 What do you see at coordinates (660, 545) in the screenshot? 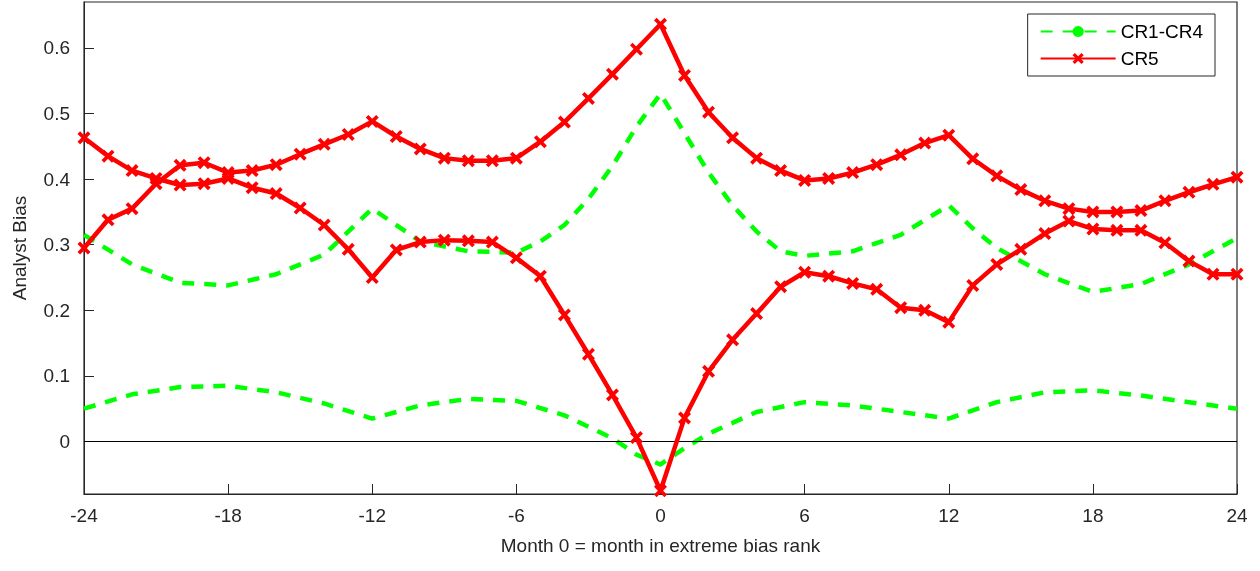
I see `x-axis-title: Month 0 = month in extreme bias rank` at bounding box center [660, 545].